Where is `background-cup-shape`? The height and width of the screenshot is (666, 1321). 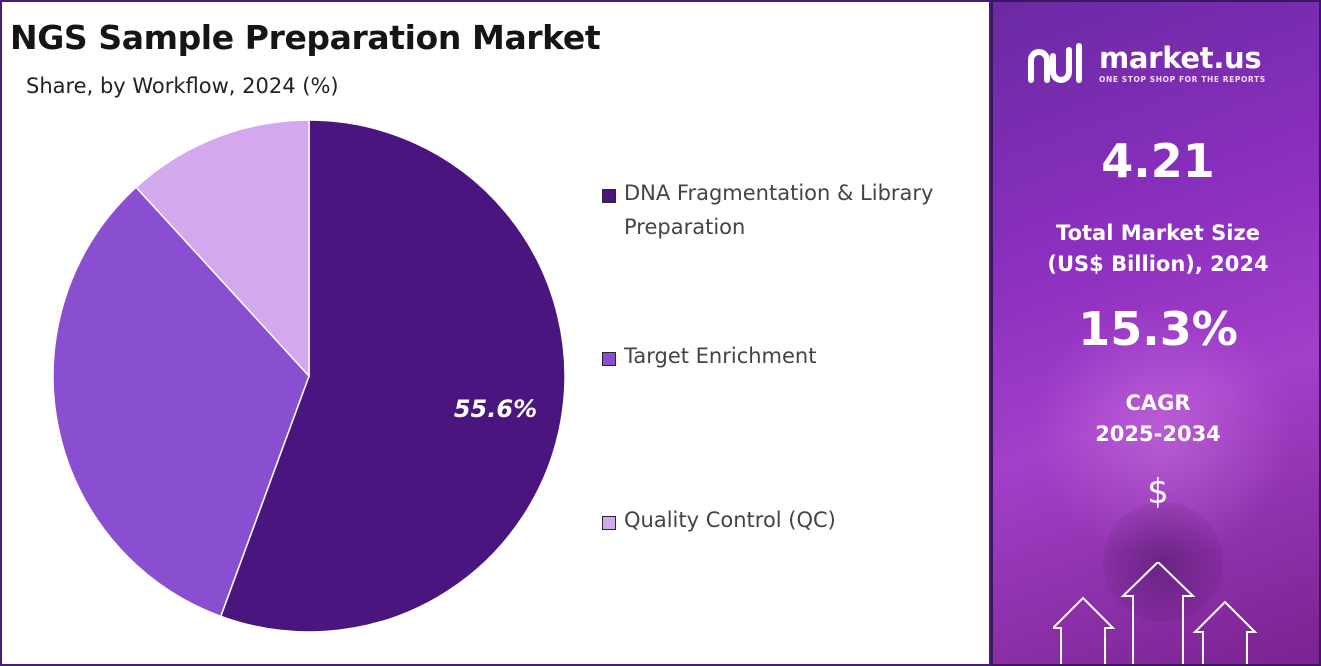
background-cup-shape is located at coordinates (1163, 562).